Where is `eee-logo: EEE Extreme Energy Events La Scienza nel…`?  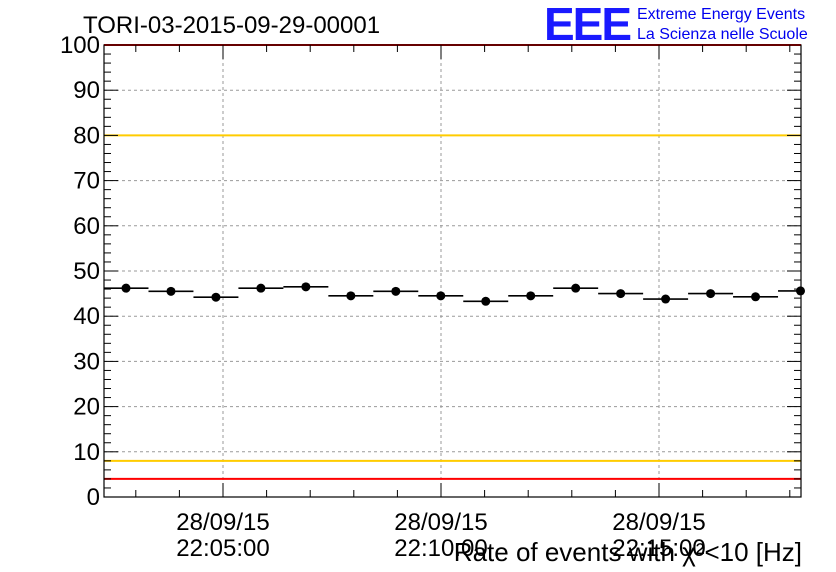 eee-logo: EEE Extreme Energy Events La Scienza nel… is located at coordinates (676, 25).